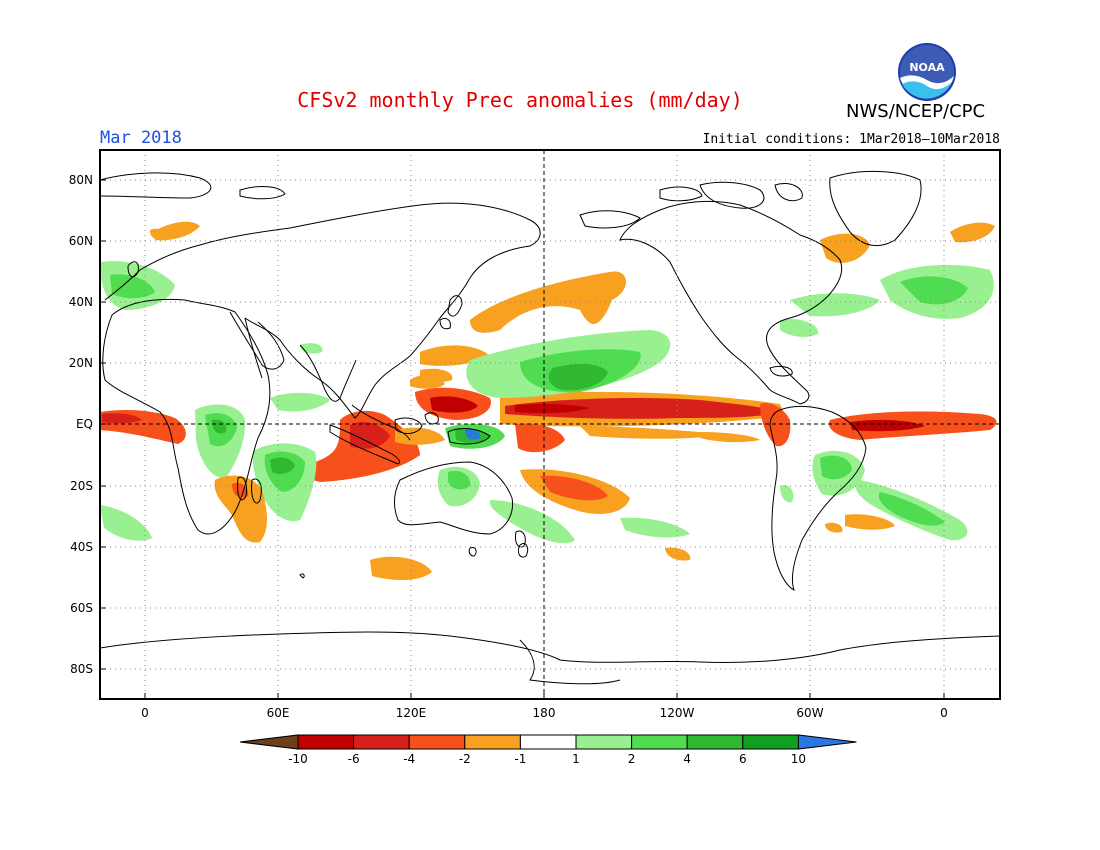 The width and height of the screenshot is (1100, 850). What do you see at coordinates (916, 111) in the screenshot?
I see `agency-label: NWS/NCEP/CPC` at bounding box center [916, 111].